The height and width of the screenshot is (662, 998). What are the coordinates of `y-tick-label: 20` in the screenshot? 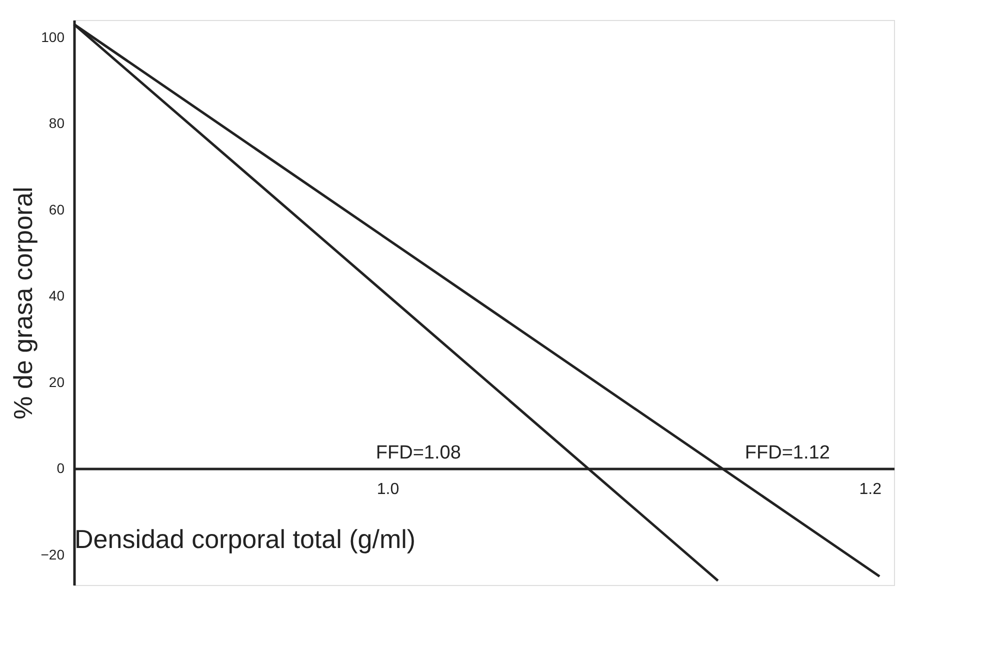 It's located at (56, 382).